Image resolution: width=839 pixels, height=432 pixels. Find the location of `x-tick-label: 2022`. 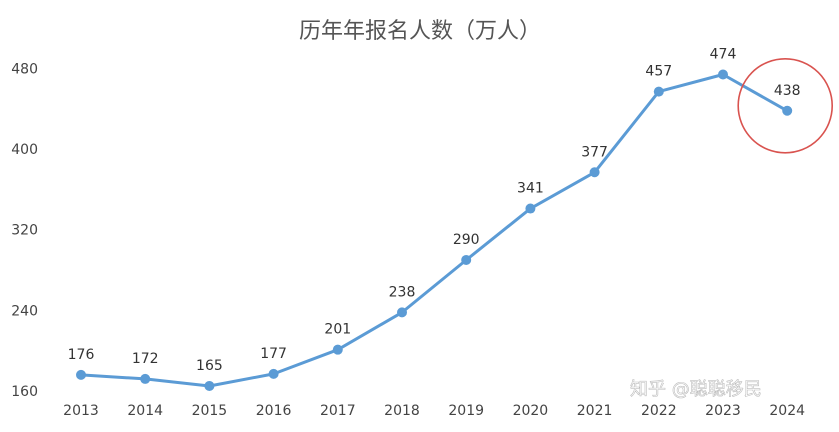

x-tick-label: 2022 is located at coordinates (659, 411).